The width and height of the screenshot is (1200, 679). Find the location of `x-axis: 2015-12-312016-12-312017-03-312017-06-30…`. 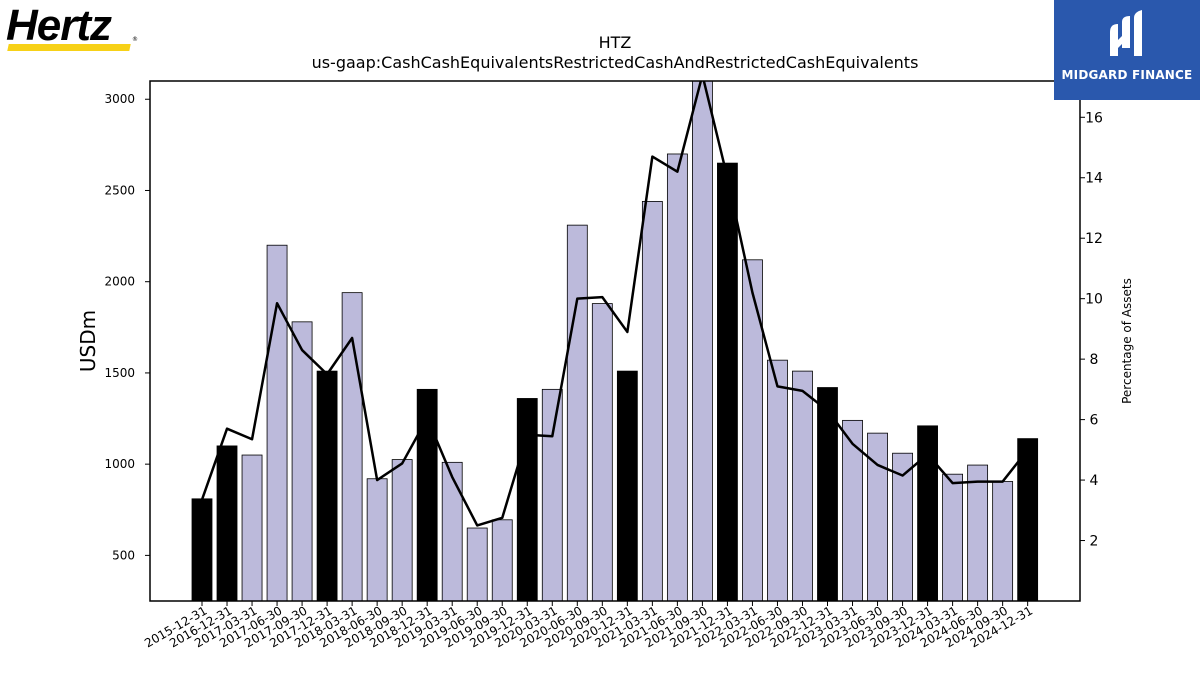

x-axis: 2015-12-312016-12-312017-03-312017-06-30… is located at coordinates (588, 625).